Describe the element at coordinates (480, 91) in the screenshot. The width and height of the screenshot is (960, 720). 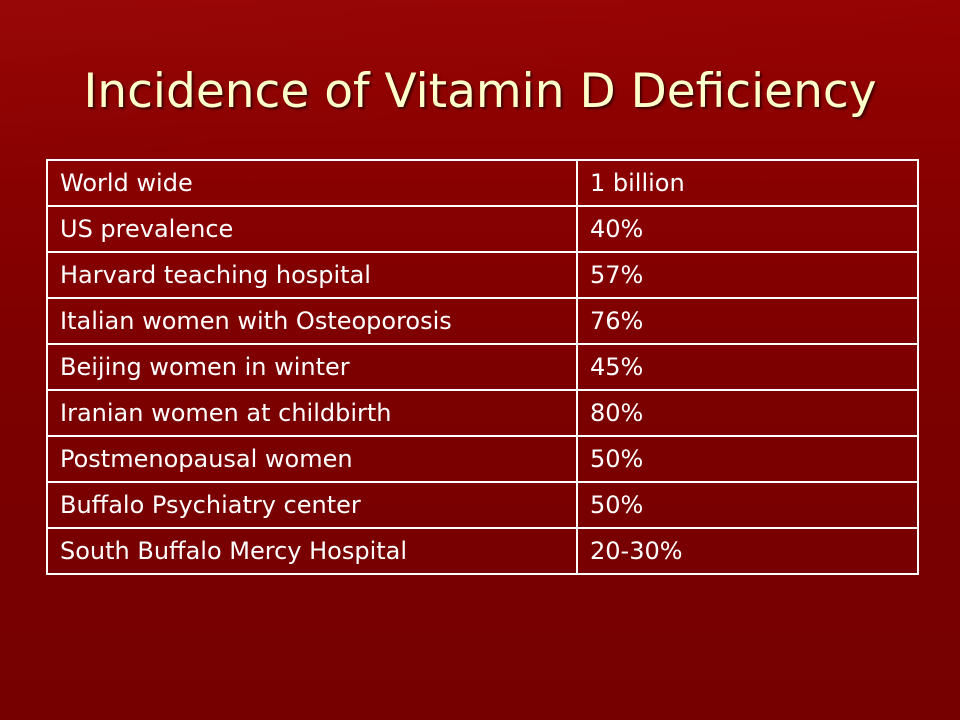
I see `slide-title: Incidence of Vitamin D Deficiency` at that location.